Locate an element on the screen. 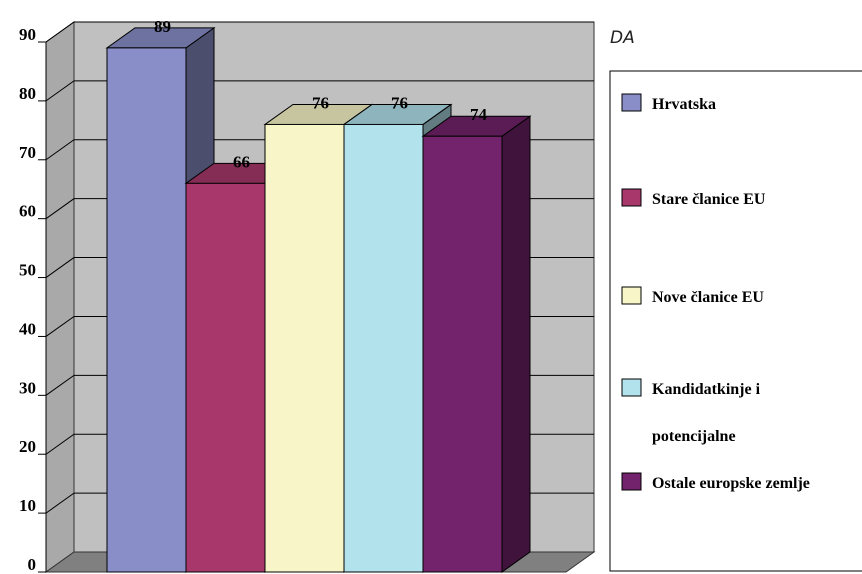 The height and width of the screenshot is (574, 862). legend-label: Hrvatska is located at coordinates (684, 104).